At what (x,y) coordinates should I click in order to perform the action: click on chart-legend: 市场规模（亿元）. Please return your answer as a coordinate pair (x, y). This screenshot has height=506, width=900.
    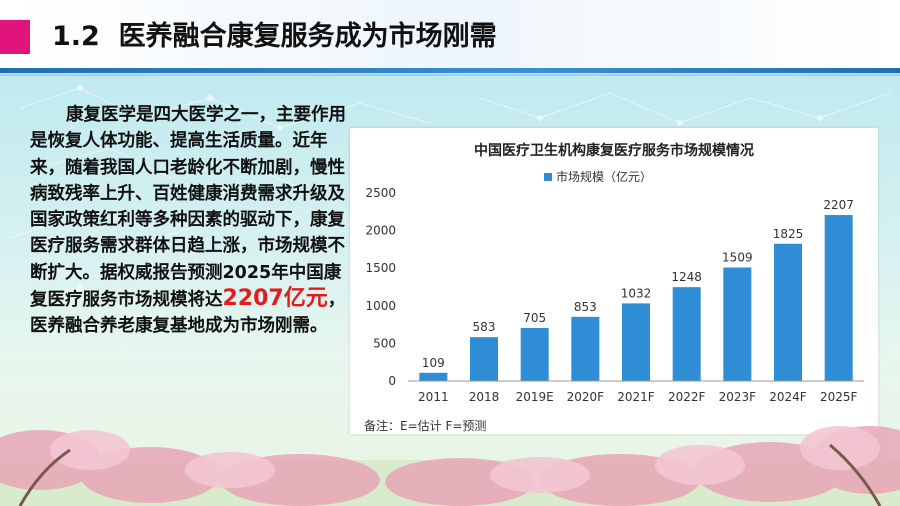
    Looking at the image, I should click on (598, 176).